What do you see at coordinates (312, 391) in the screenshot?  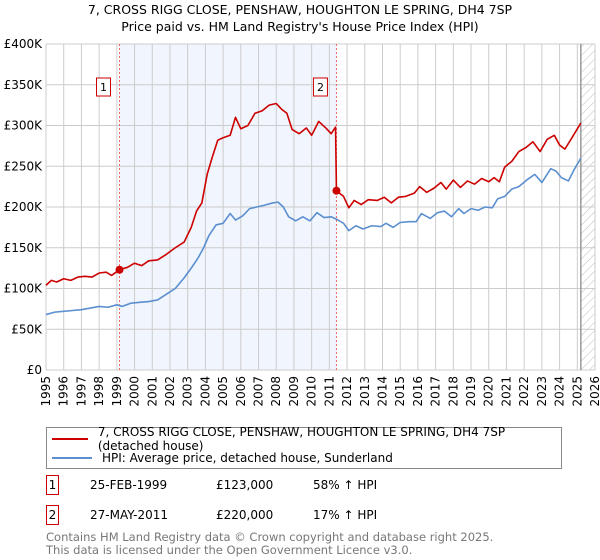 I see `x-tick-label: 2010` at bounding box center [312, 391].